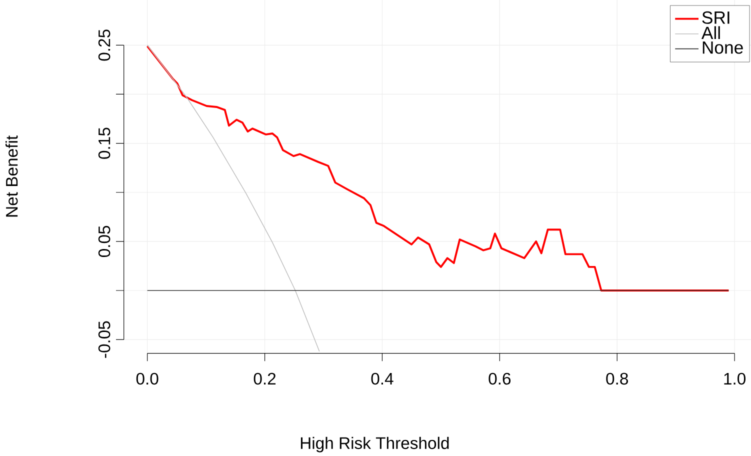 The image size is (751, 456). Describe the element at coordinates (617, 378) in the screenshot. I see `x-tick-label: 0.8` at that location.